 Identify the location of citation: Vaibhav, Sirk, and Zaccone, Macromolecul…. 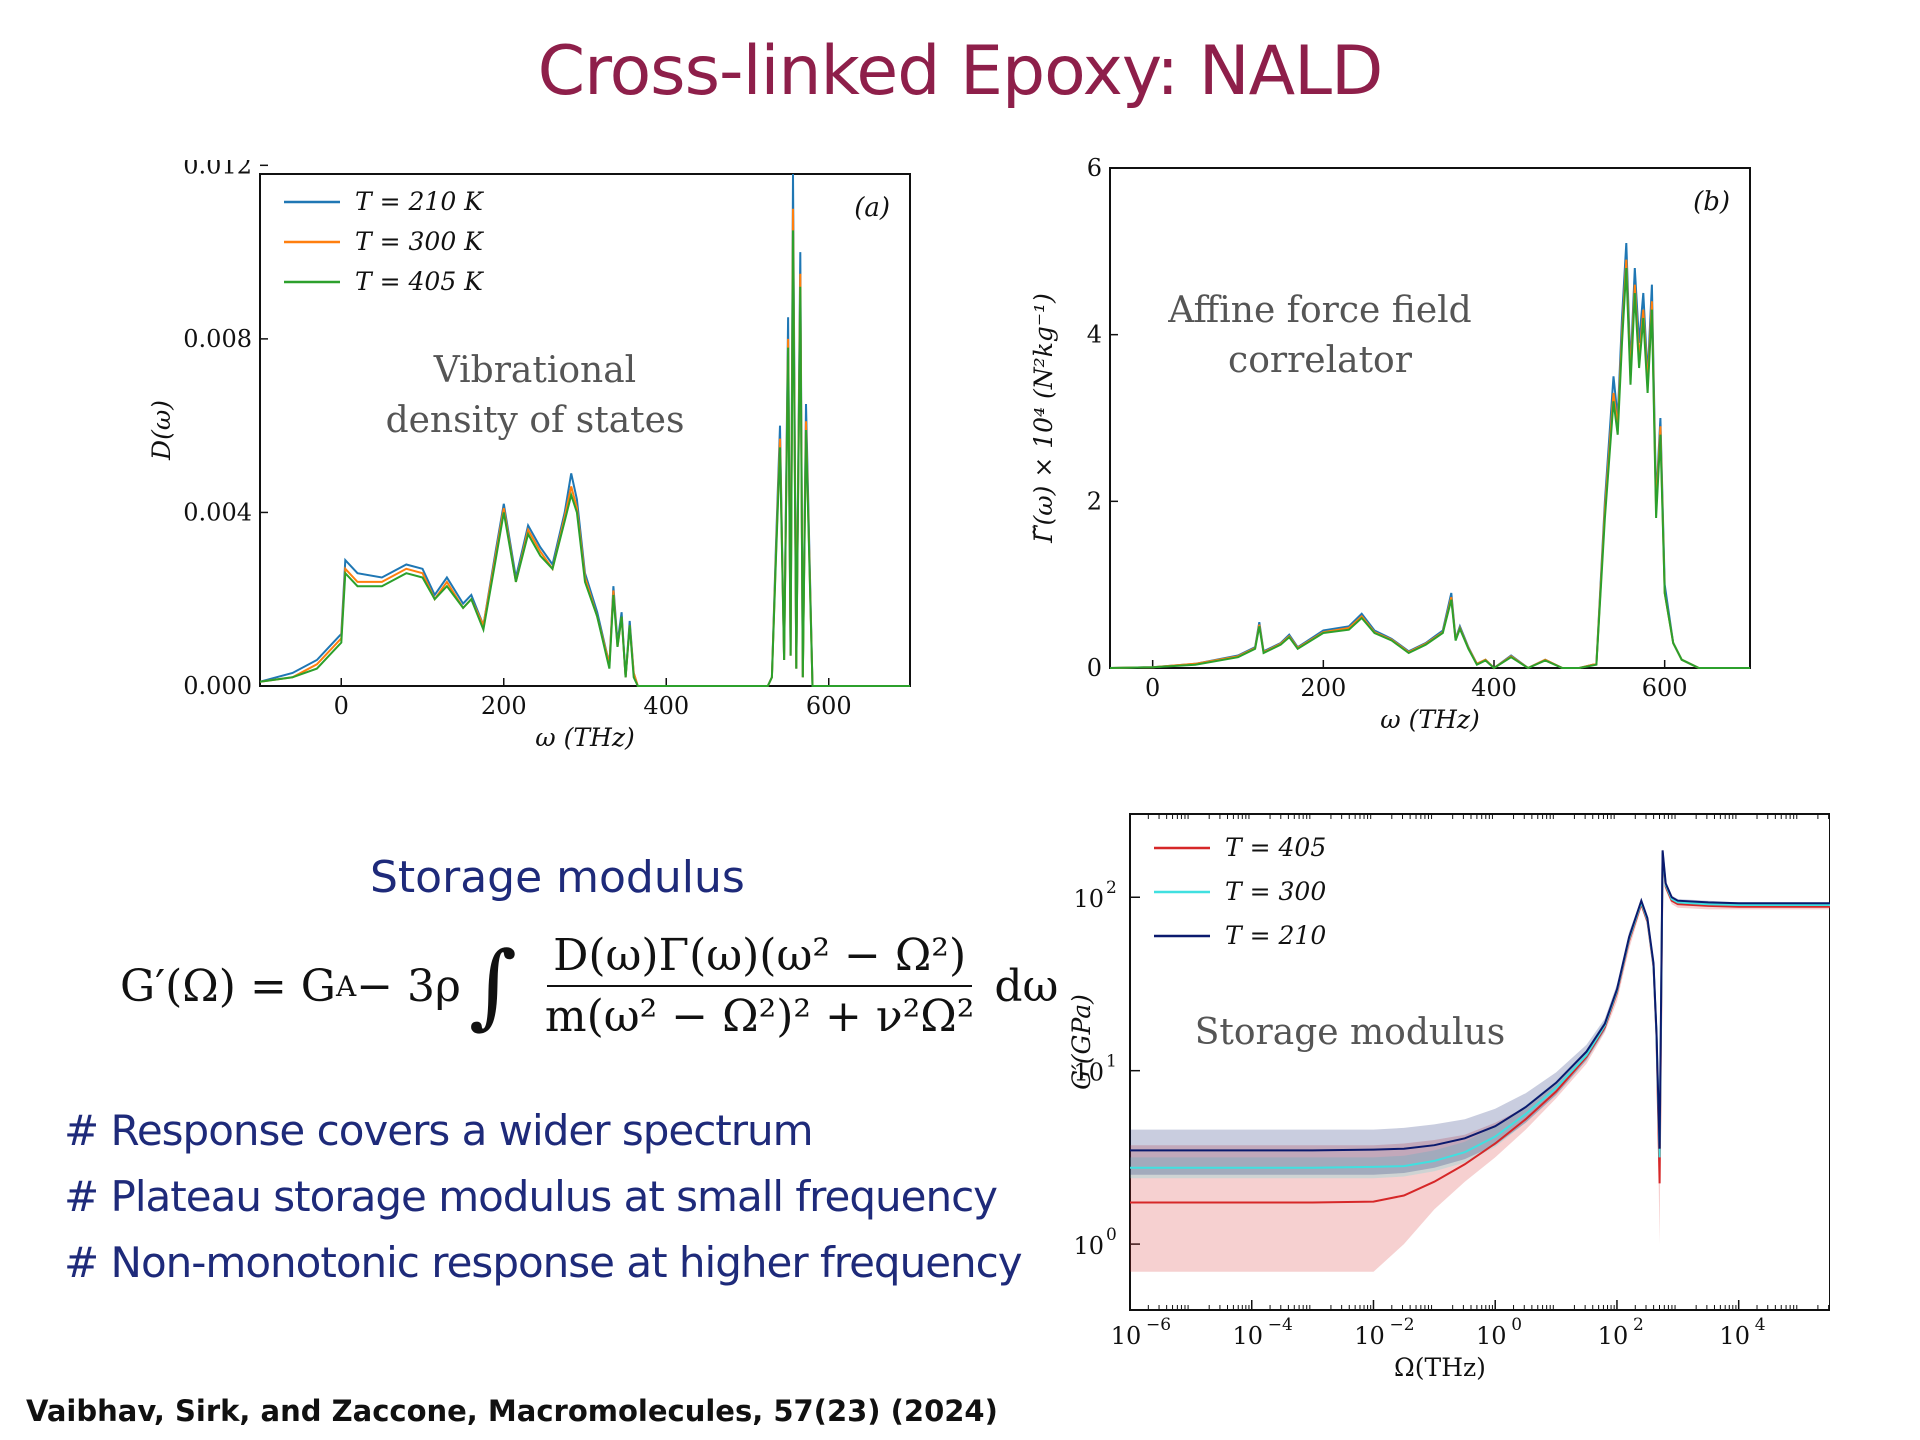
(512, 1411).